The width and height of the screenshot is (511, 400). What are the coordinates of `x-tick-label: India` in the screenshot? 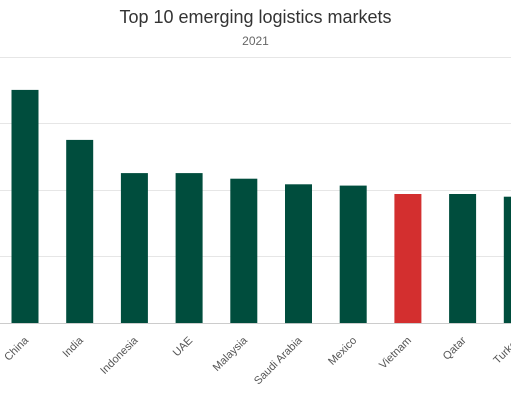 It's located at (73, 347).